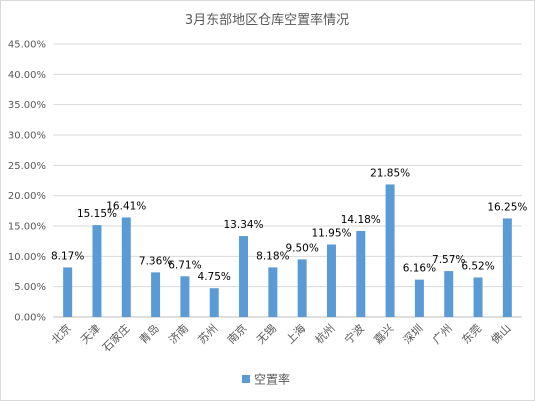 Image resolution: width=535 pixels, height=401 pixels. Describe the element at coordinates (413, 334) in the screenshot. I see `x-tick-label: 深圳` at that location.